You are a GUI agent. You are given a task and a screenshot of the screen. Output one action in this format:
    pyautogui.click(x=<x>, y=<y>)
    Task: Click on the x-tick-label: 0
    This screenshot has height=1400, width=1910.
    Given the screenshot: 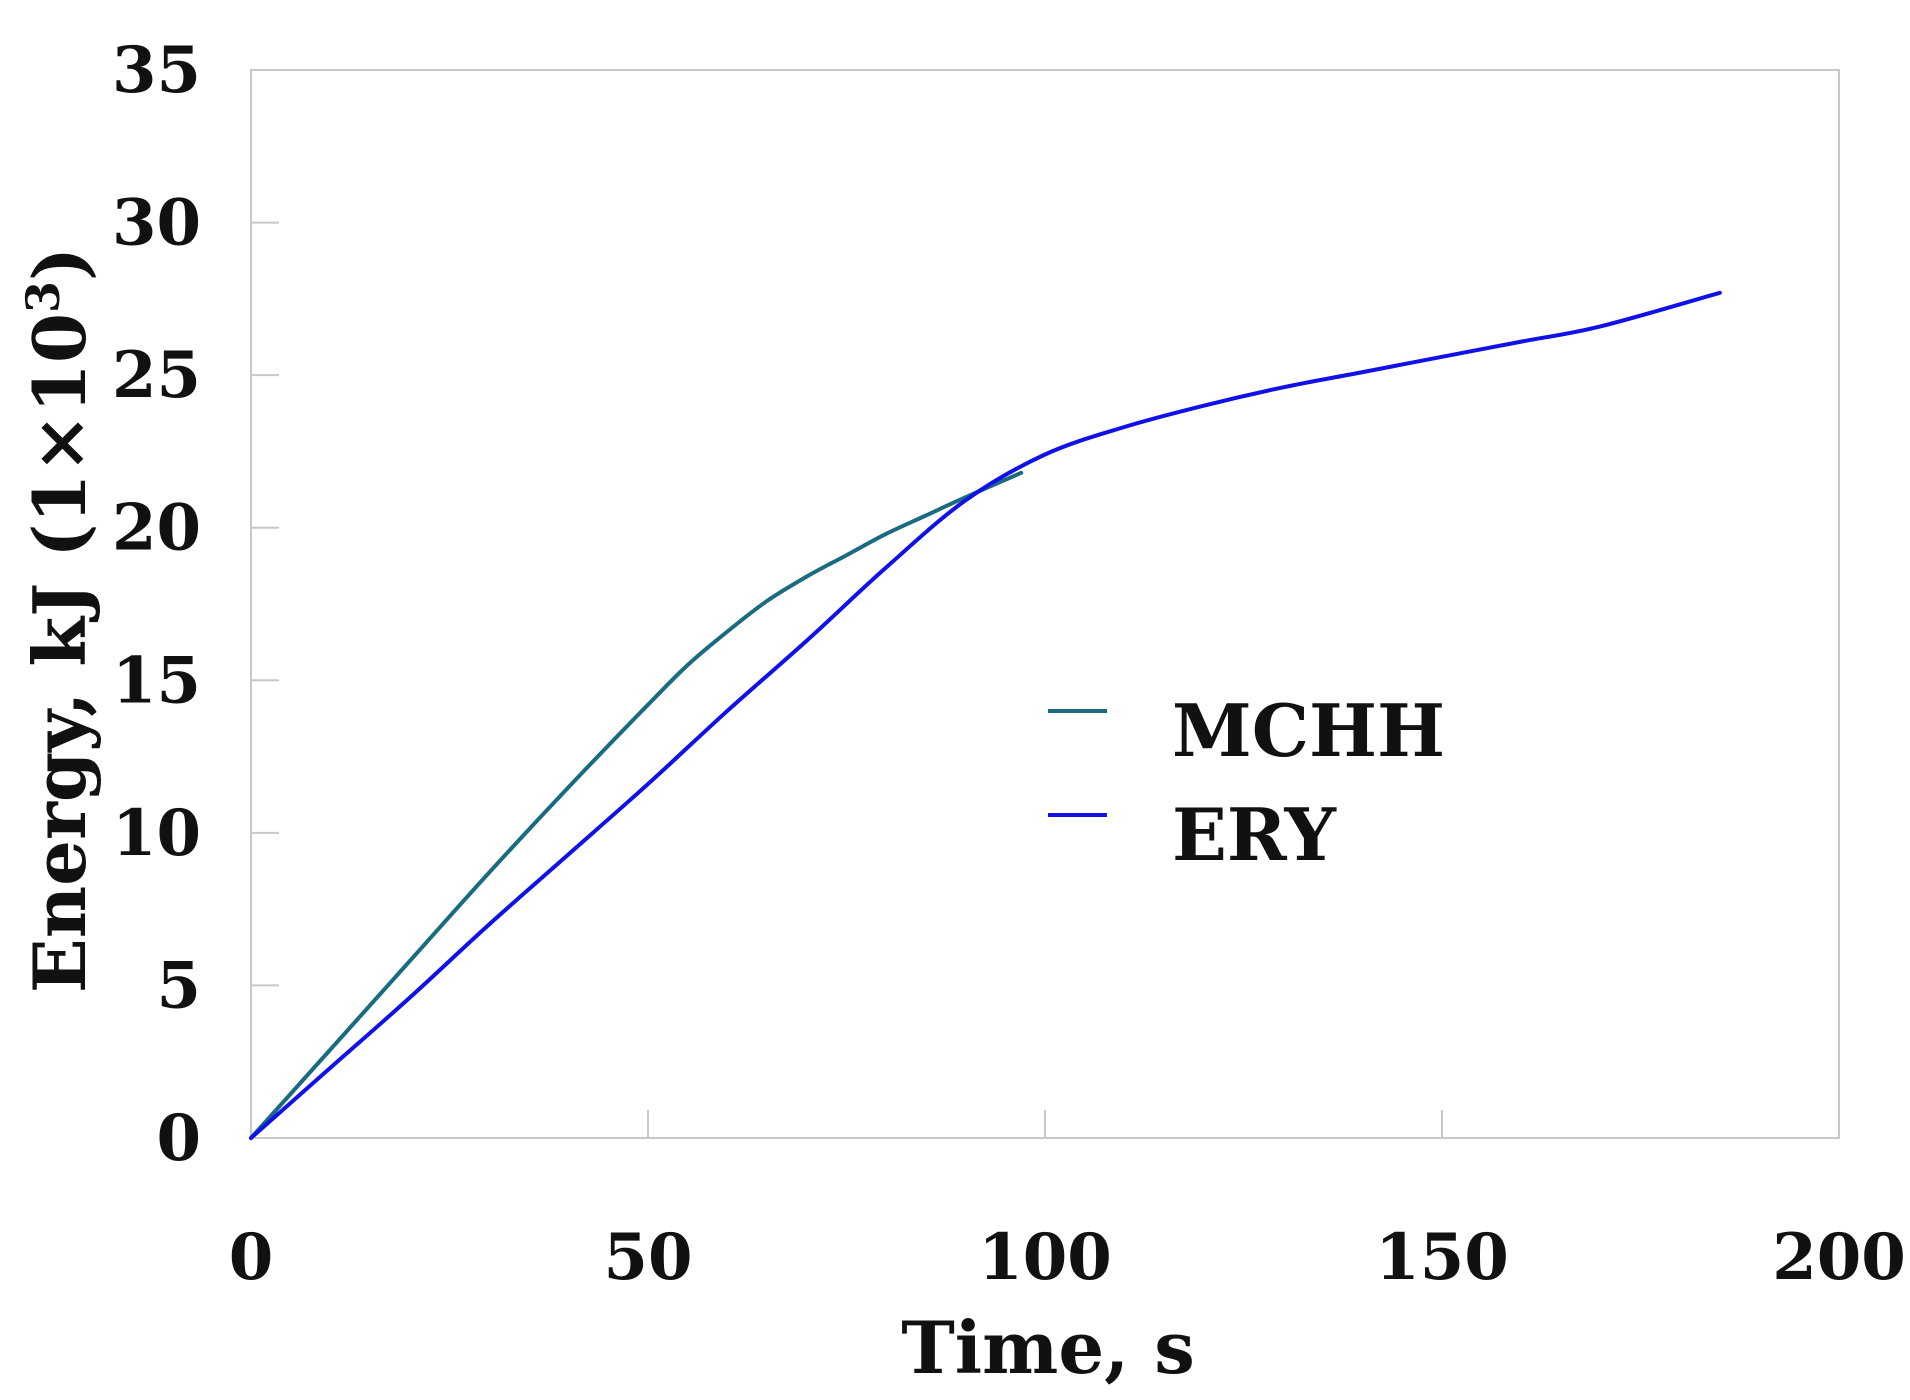 What is the action you would take?
    pyautogui.click(x=251, y=1257)
    